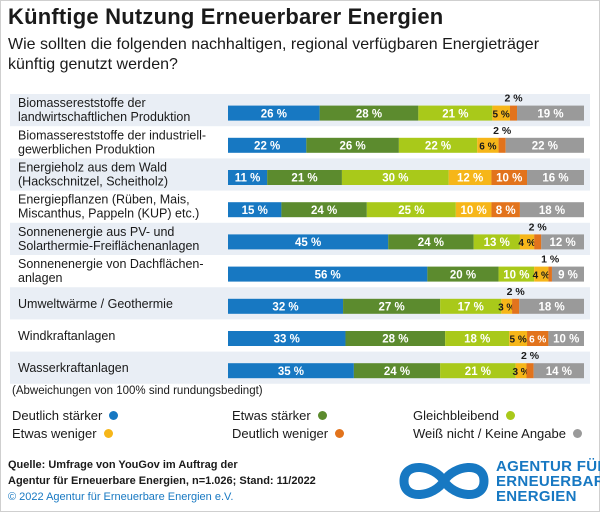 This screenshot has height=512, width=600. I want to click on data-label: 45 %, so click(308, 243).